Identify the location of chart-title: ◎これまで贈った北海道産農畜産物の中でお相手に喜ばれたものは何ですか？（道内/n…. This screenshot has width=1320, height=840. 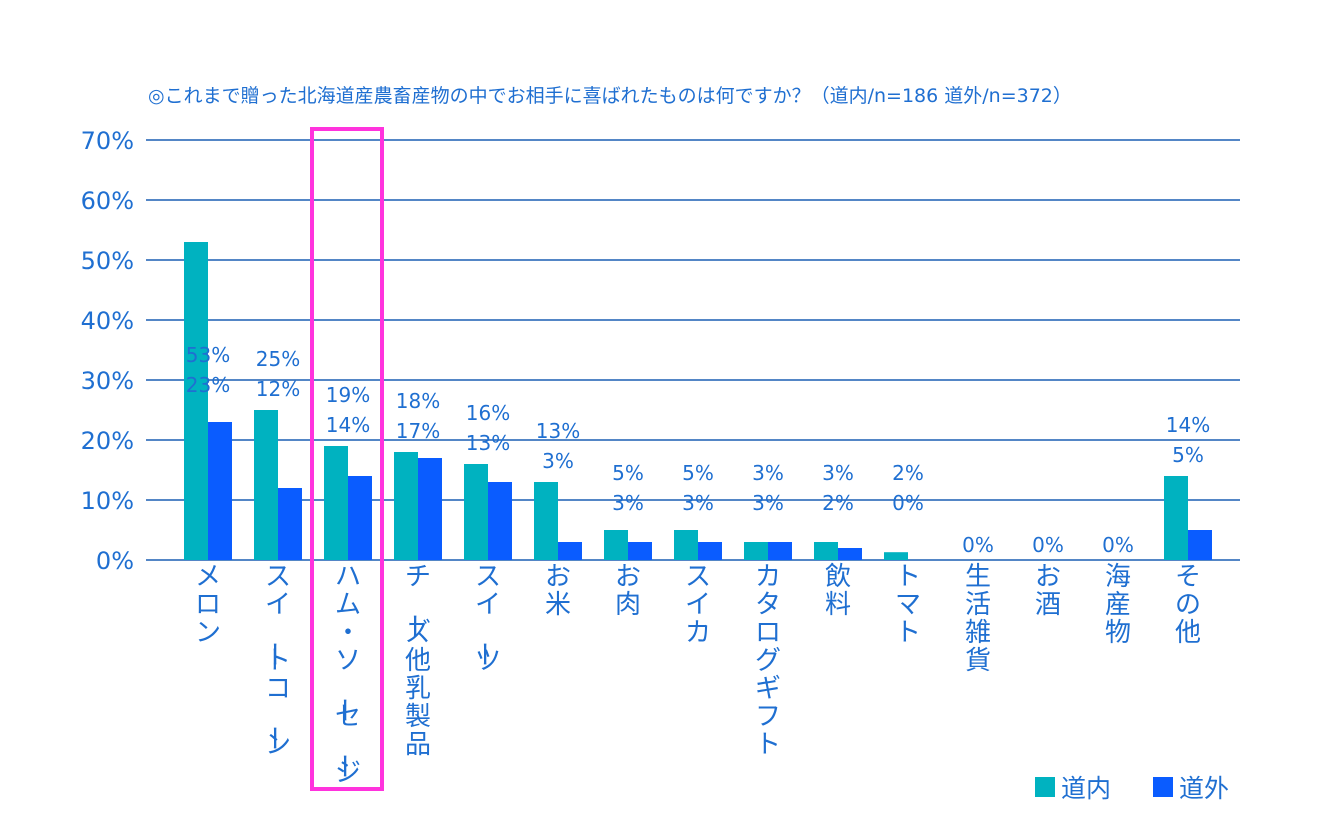
(610, 96).